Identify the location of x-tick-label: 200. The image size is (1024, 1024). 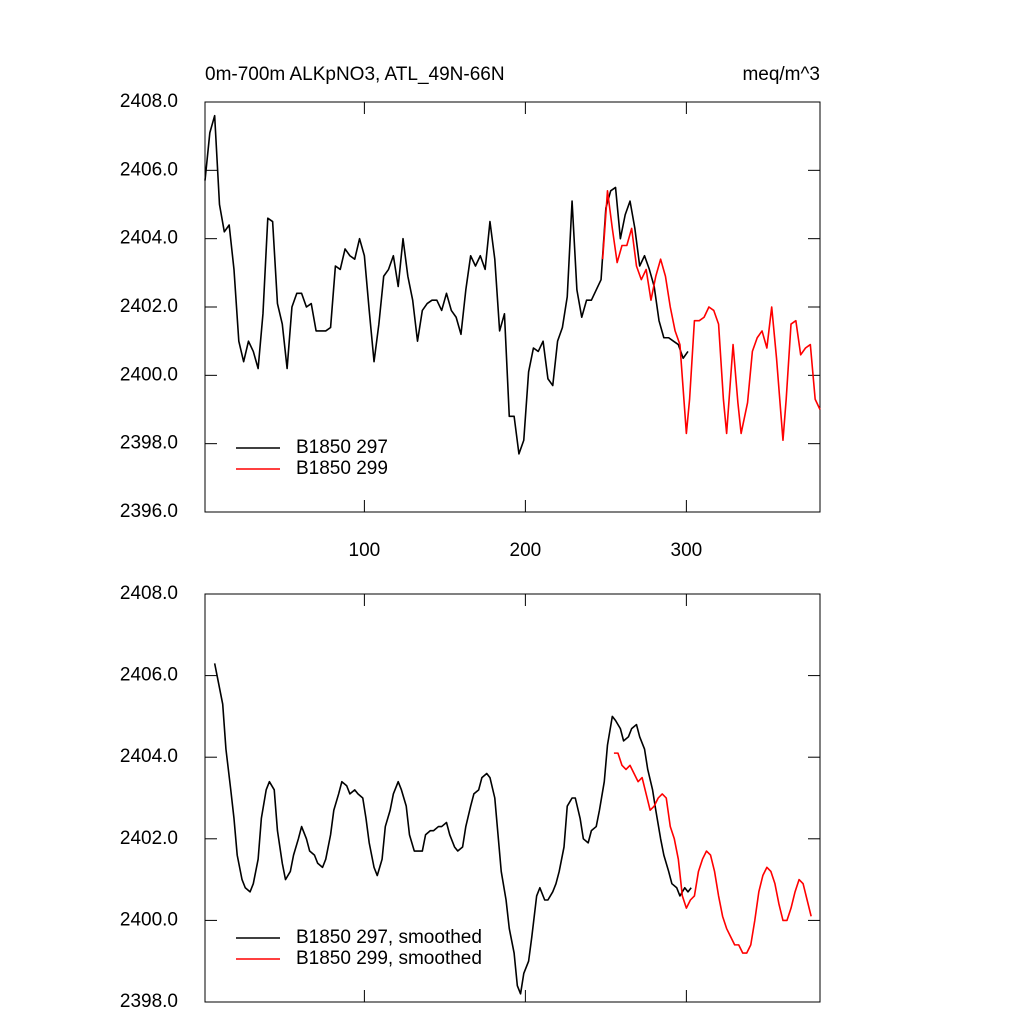
(526, 550).